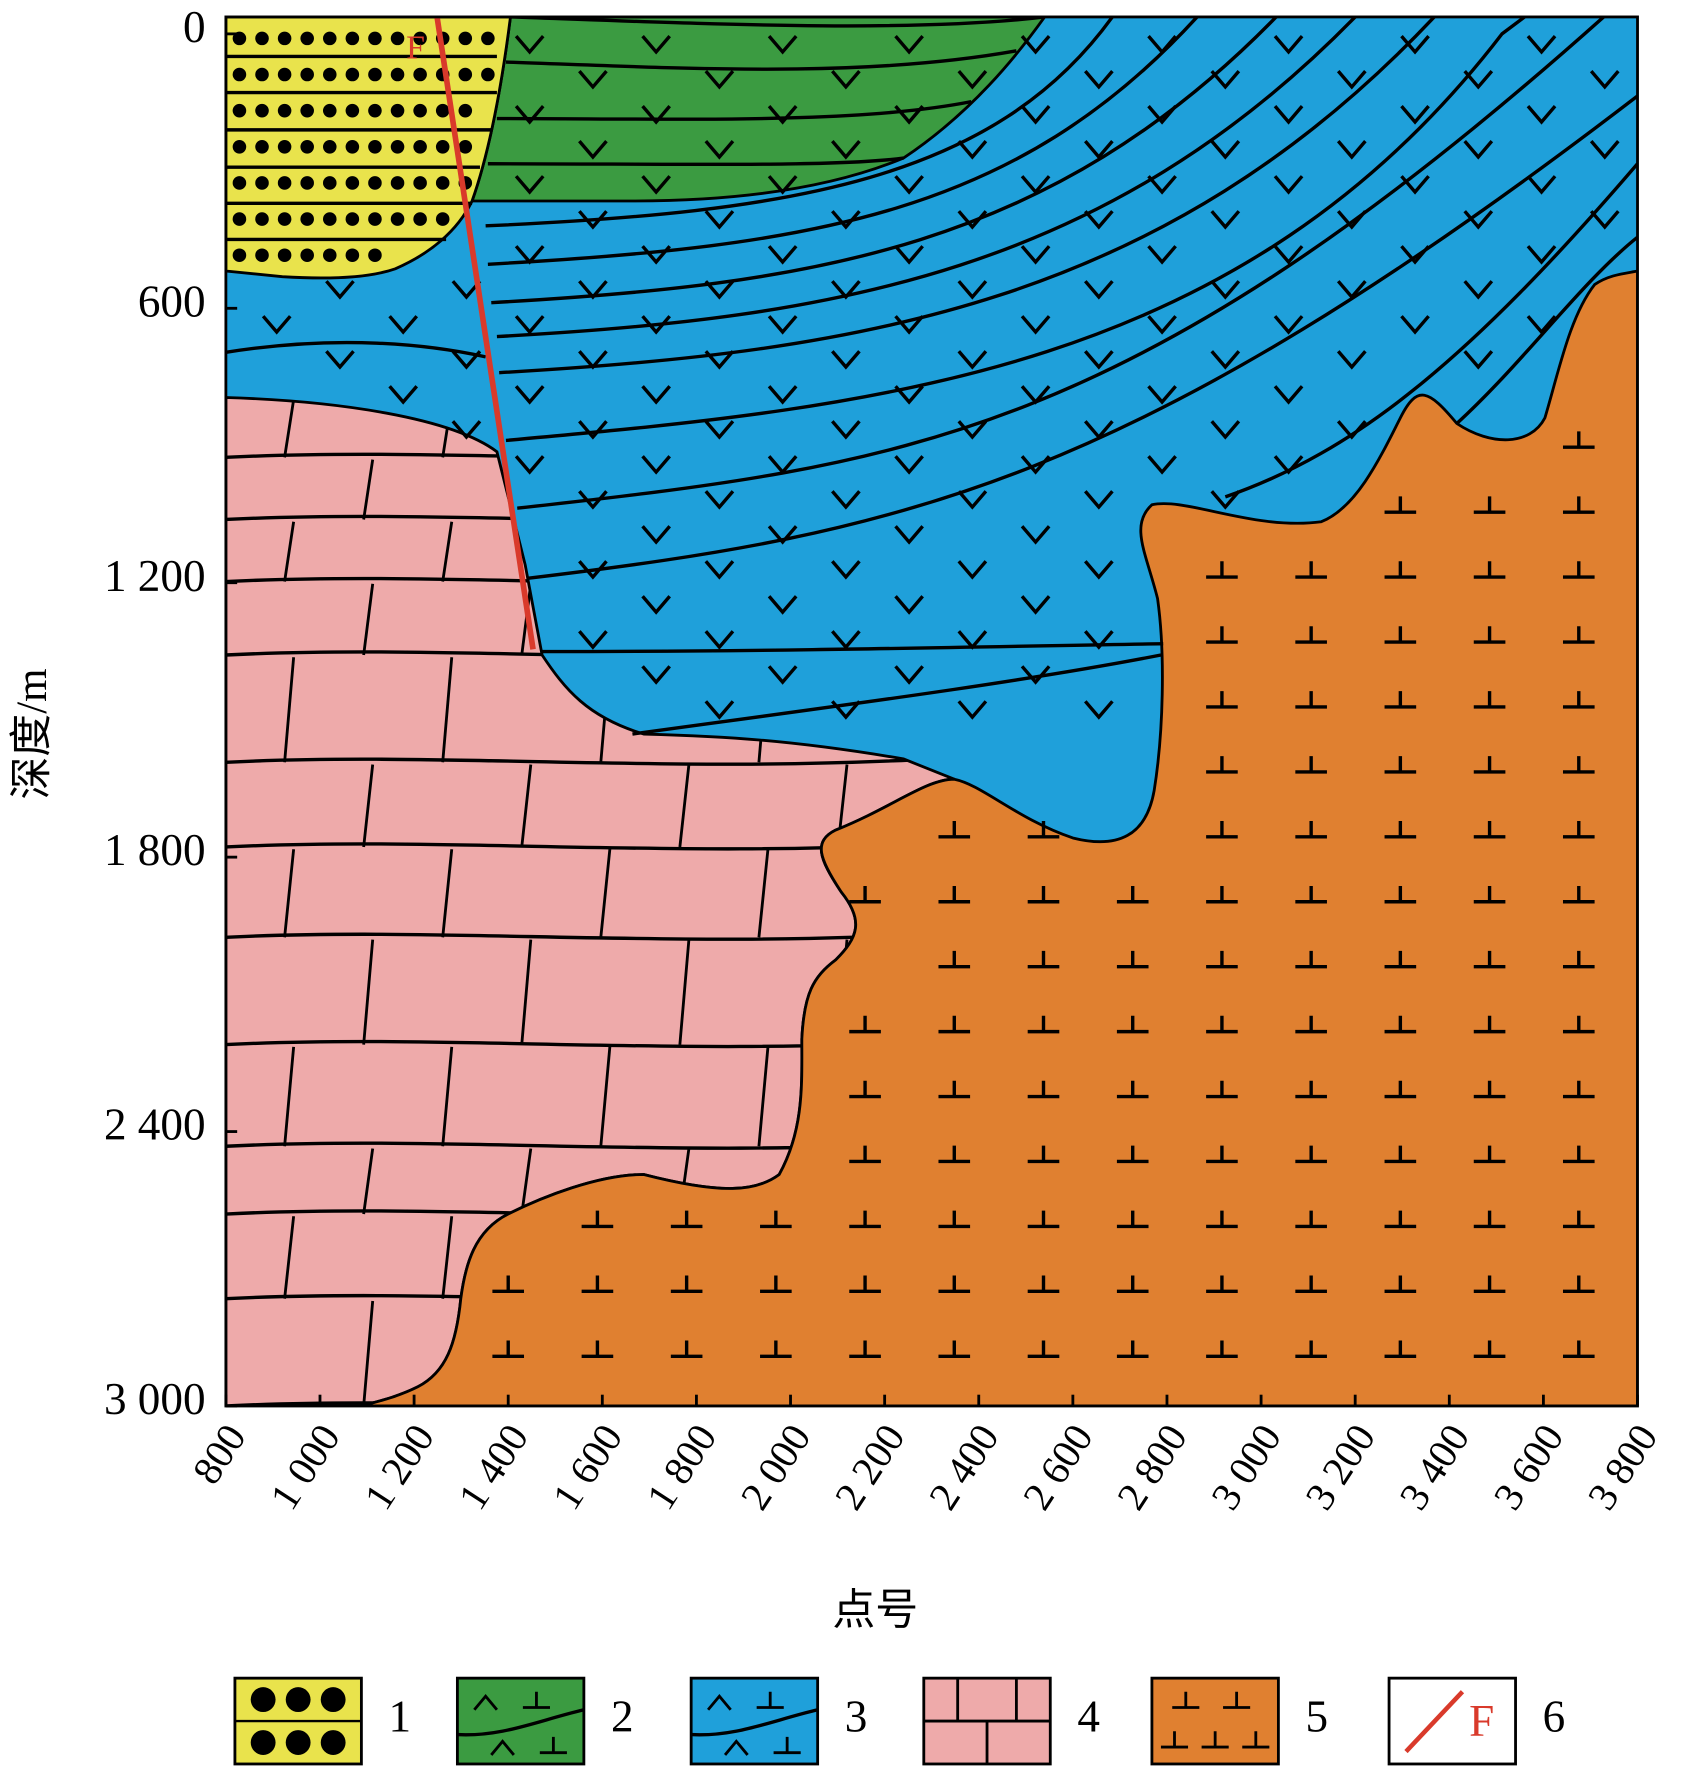 Image resolution: width=1694 pixels, height=1786 pixels. What do you see at coordinates (1058, 1466) in the screenshot?
I see `x-tick-label: 2 600` at bounding box center [1058, 1466].